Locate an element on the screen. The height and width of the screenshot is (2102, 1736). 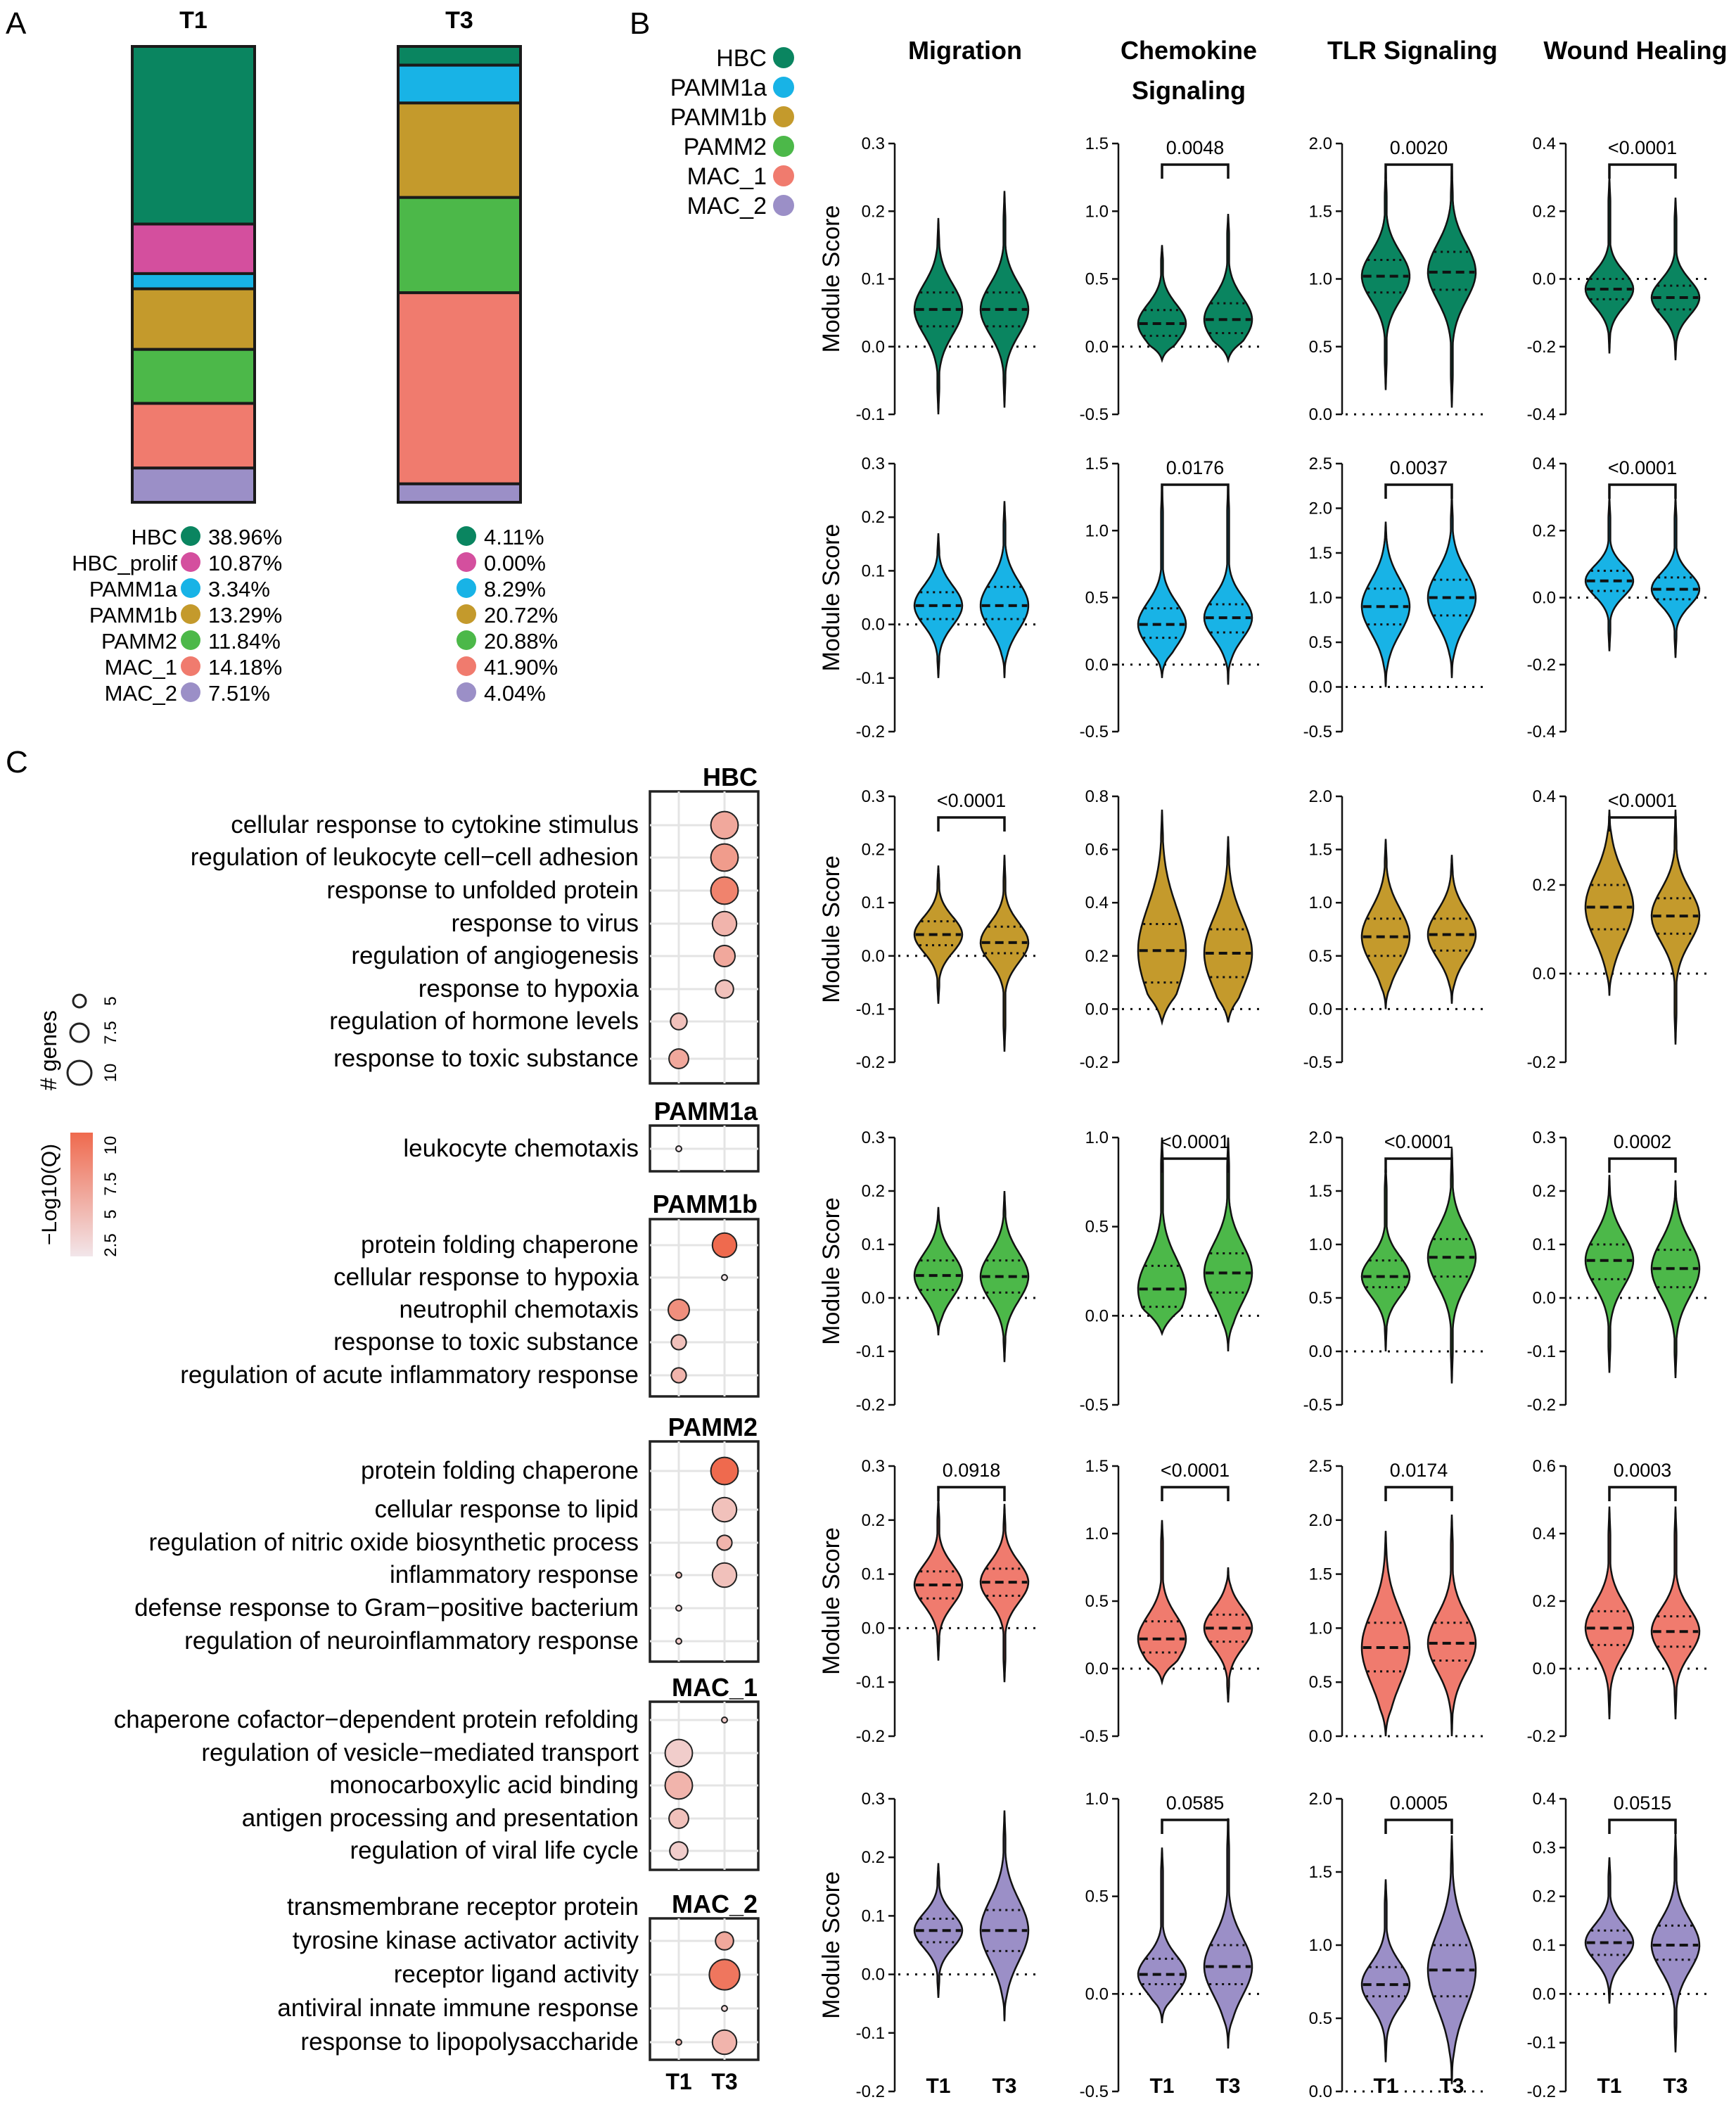
legend-dot-pamm1a is located at coordinates (783, 87).